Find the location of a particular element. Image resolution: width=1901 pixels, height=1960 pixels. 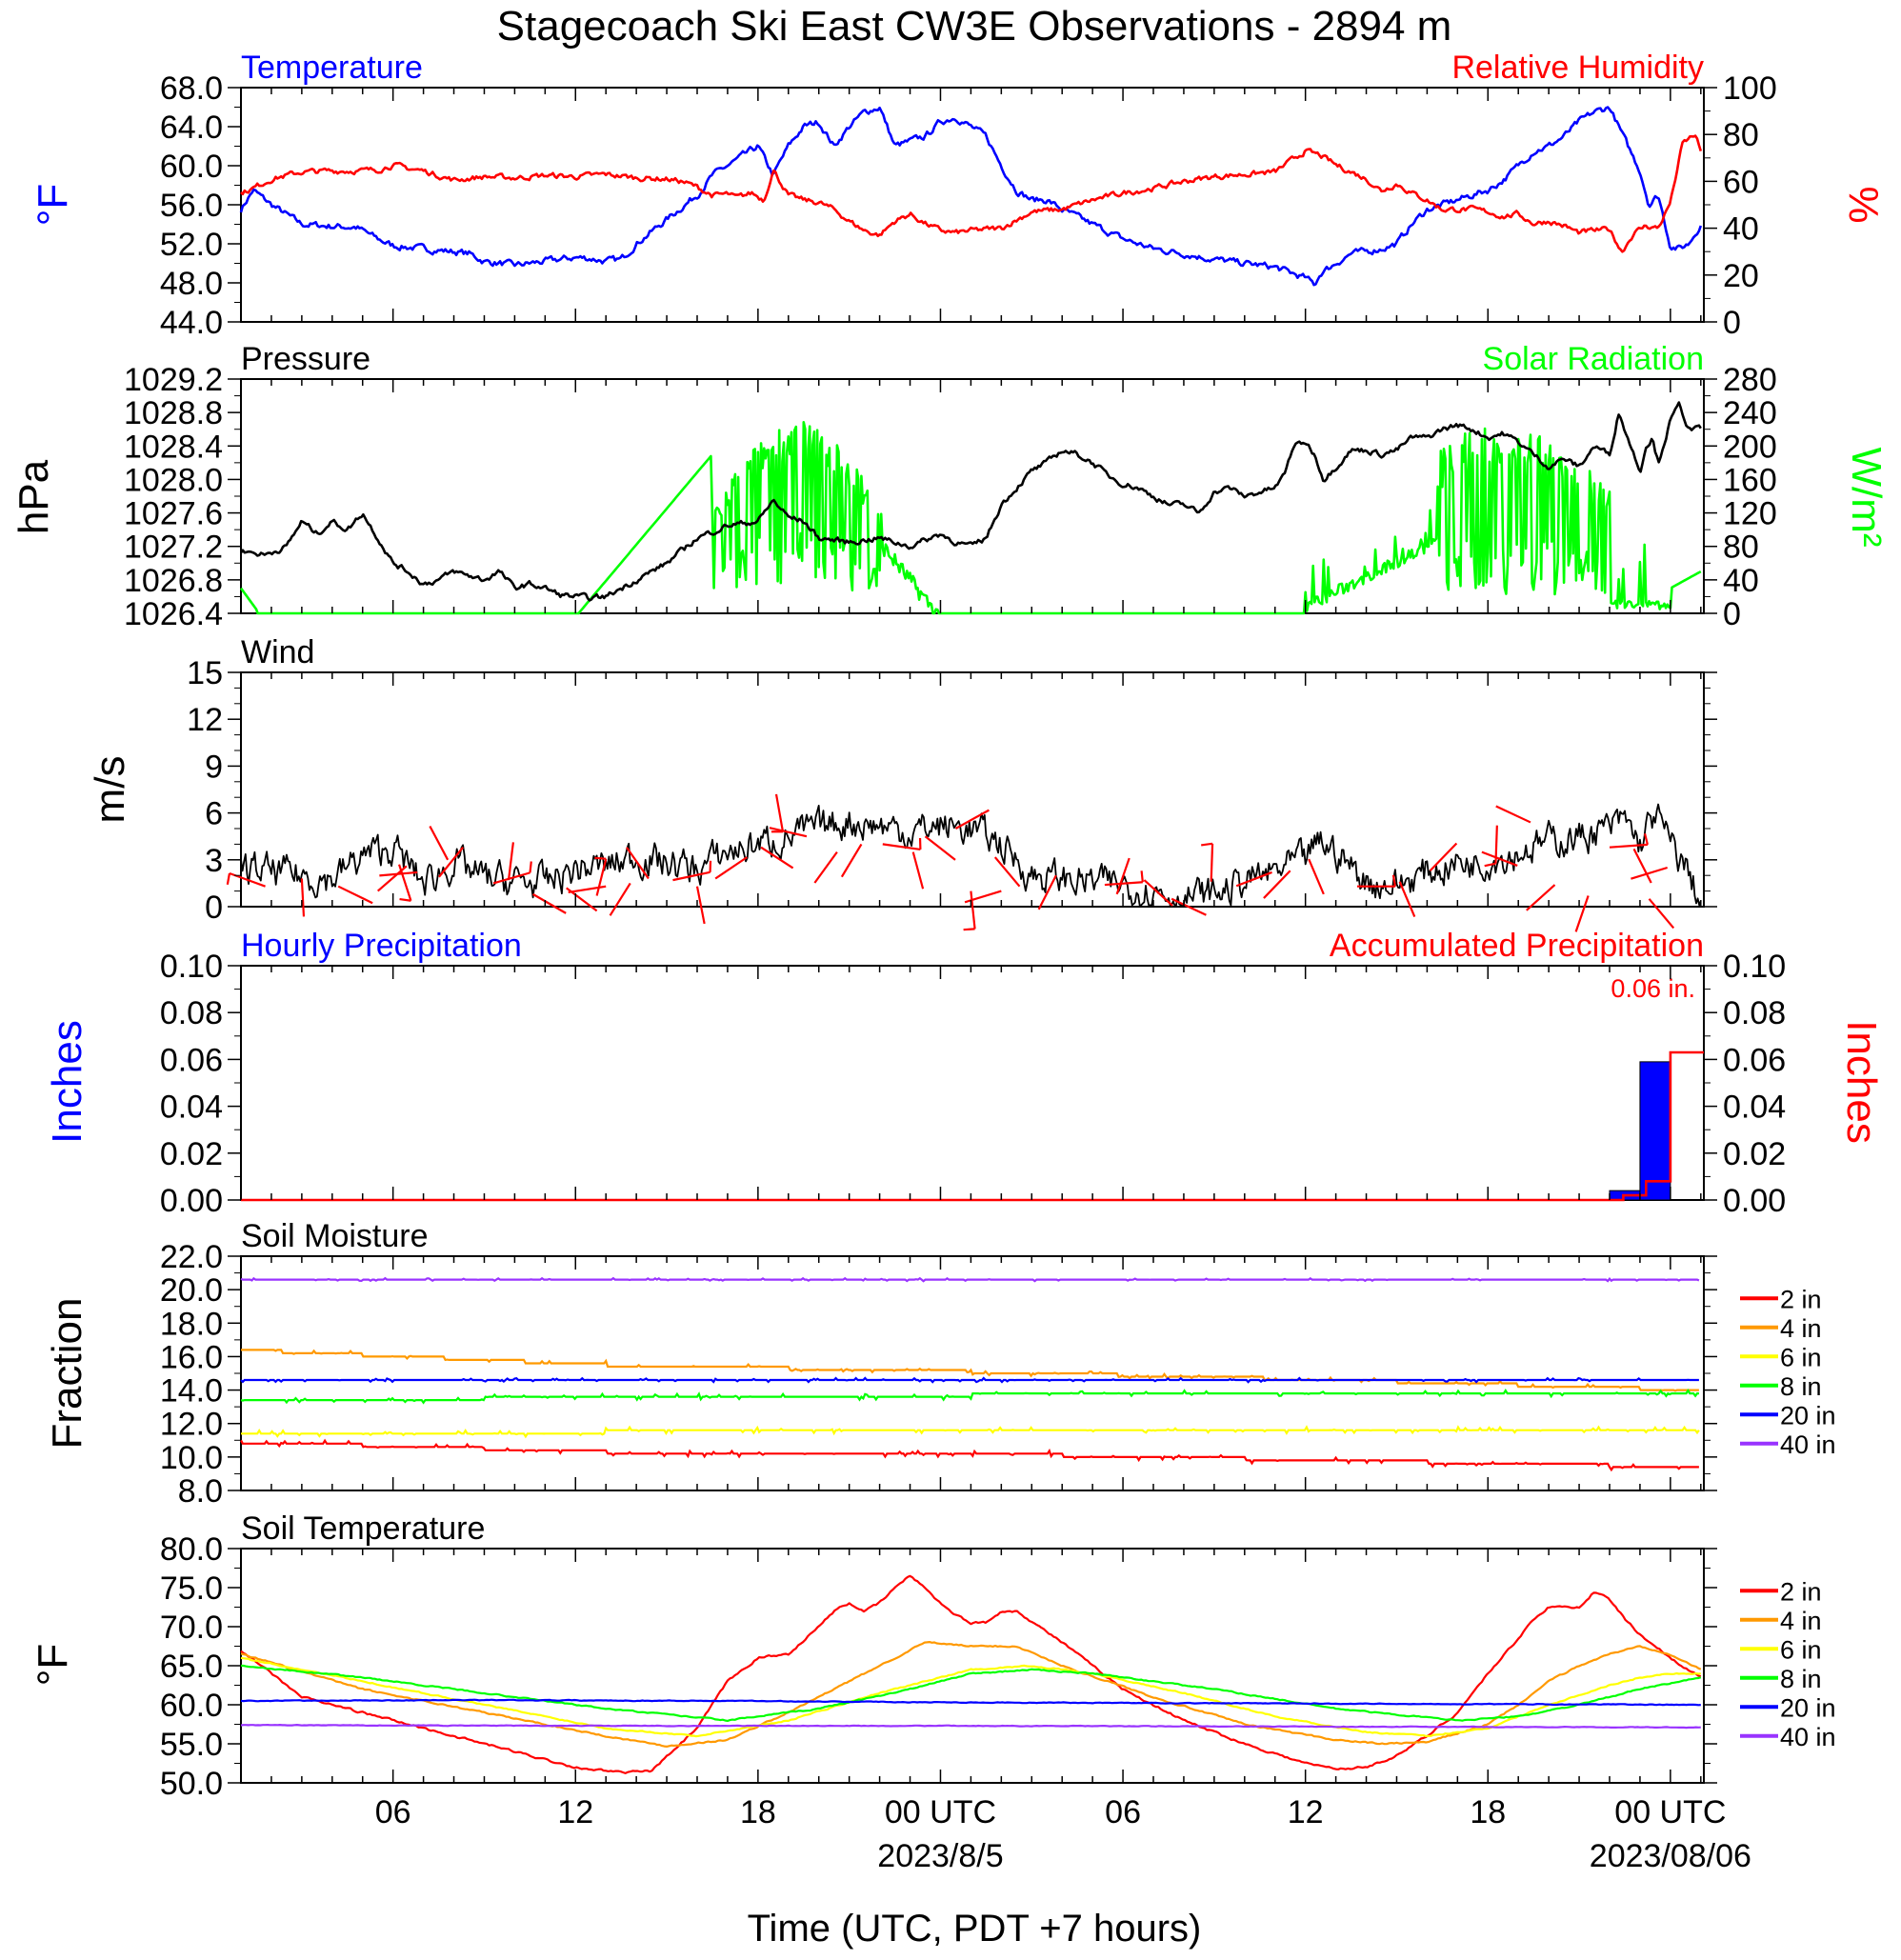

x-tick-label: 12 is located at coordinates (1306, 1812).